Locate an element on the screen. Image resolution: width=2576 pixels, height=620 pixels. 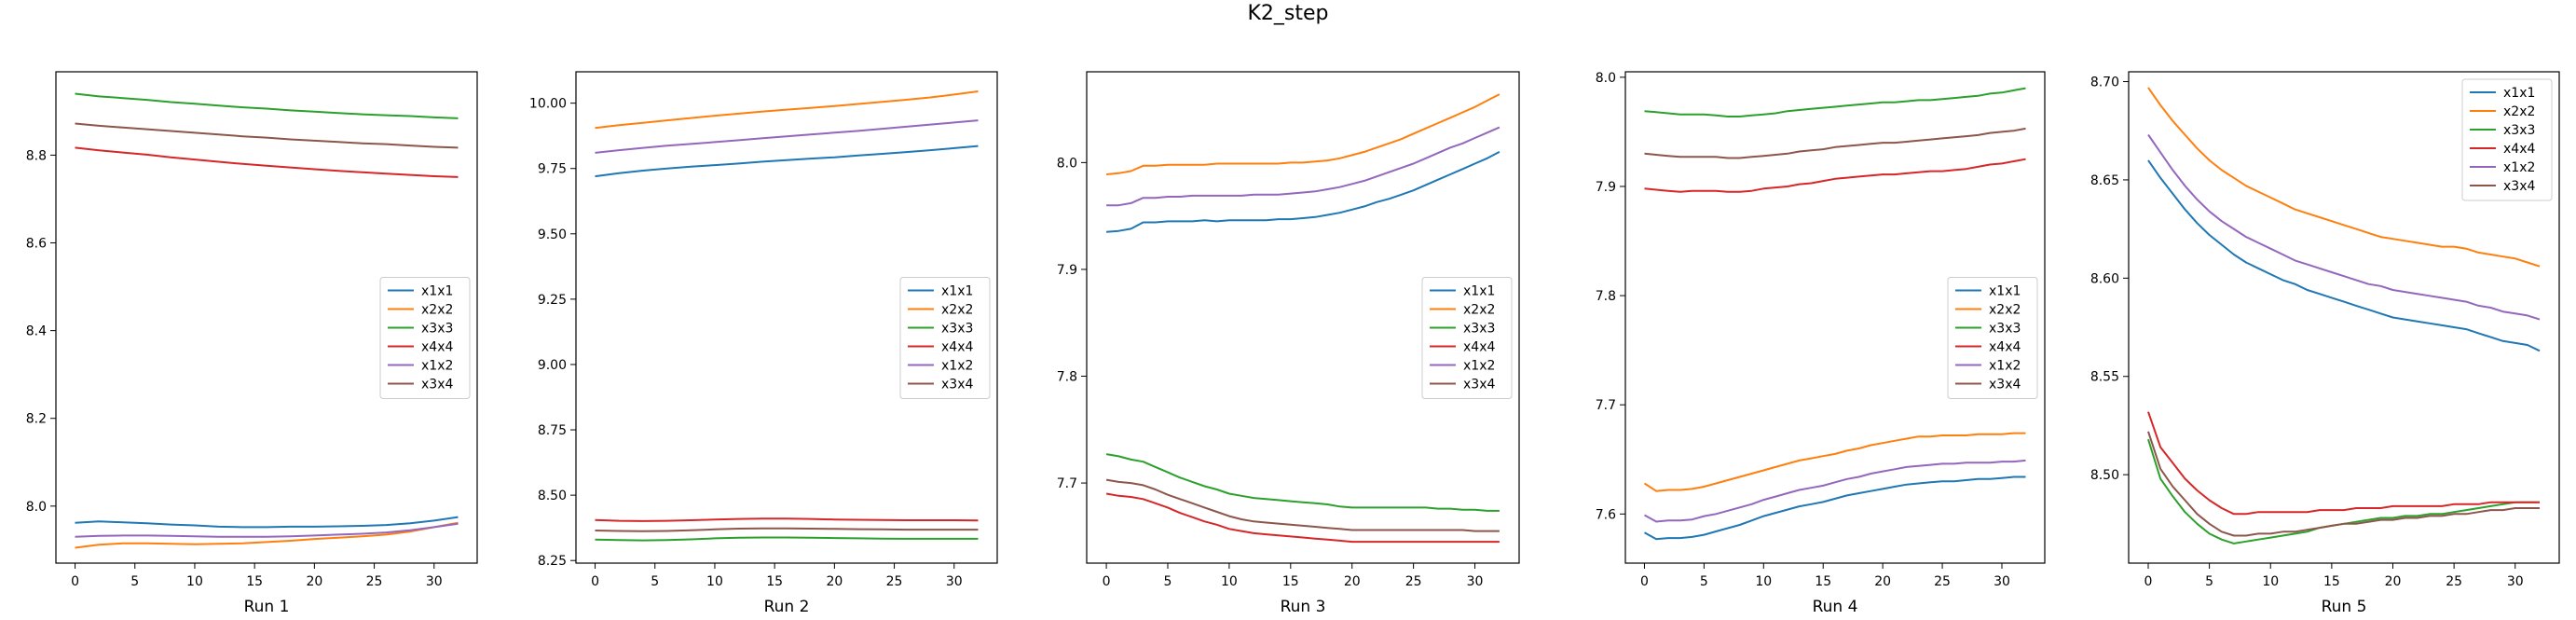
x-axis-label: Run 2 is located at coordinates (787, 607).